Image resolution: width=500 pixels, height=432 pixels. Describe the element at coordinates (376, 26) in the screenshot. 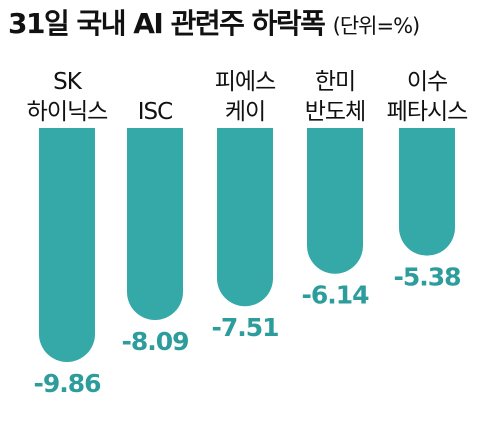

I see `unit-label: (단위=%)` at that location.